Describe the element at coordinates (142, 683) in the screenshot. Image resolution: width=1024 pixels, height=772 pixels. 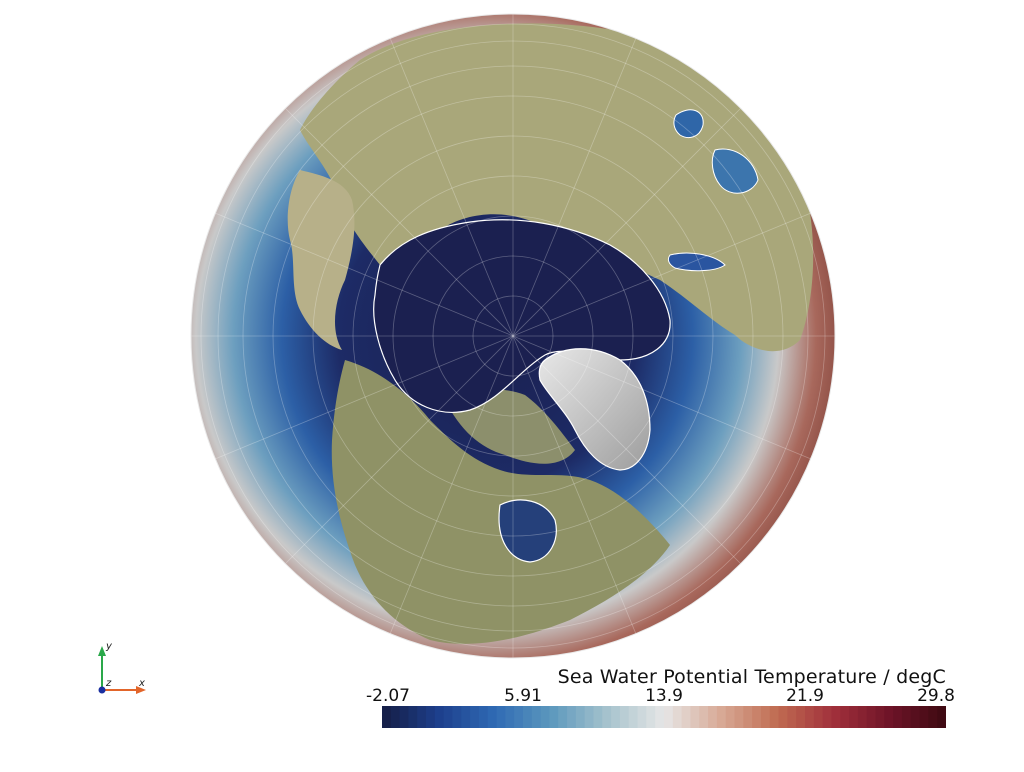
I see `x-axis-label: x` at that location.